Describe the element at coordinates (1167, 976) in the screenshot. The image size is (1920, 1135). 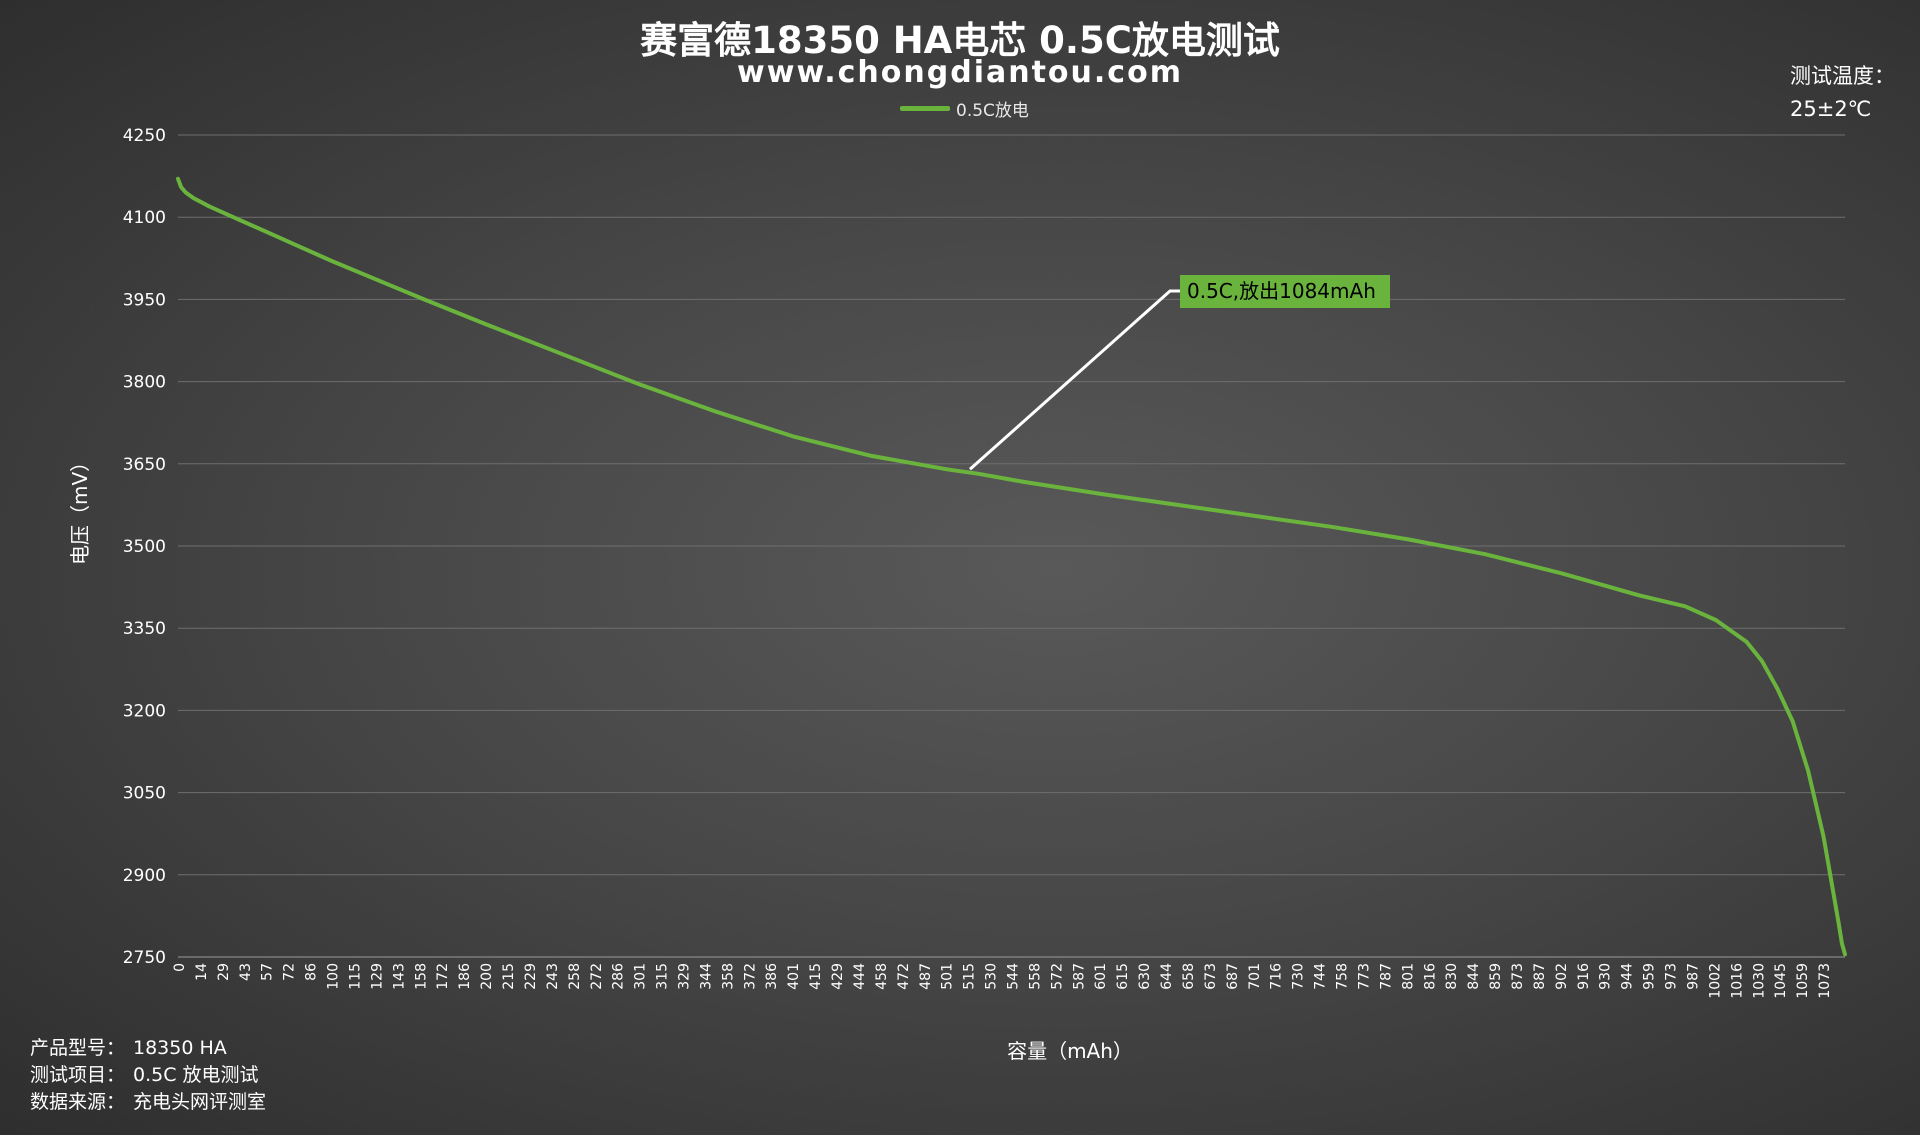
I see `x-tick-label: 644` at that location.